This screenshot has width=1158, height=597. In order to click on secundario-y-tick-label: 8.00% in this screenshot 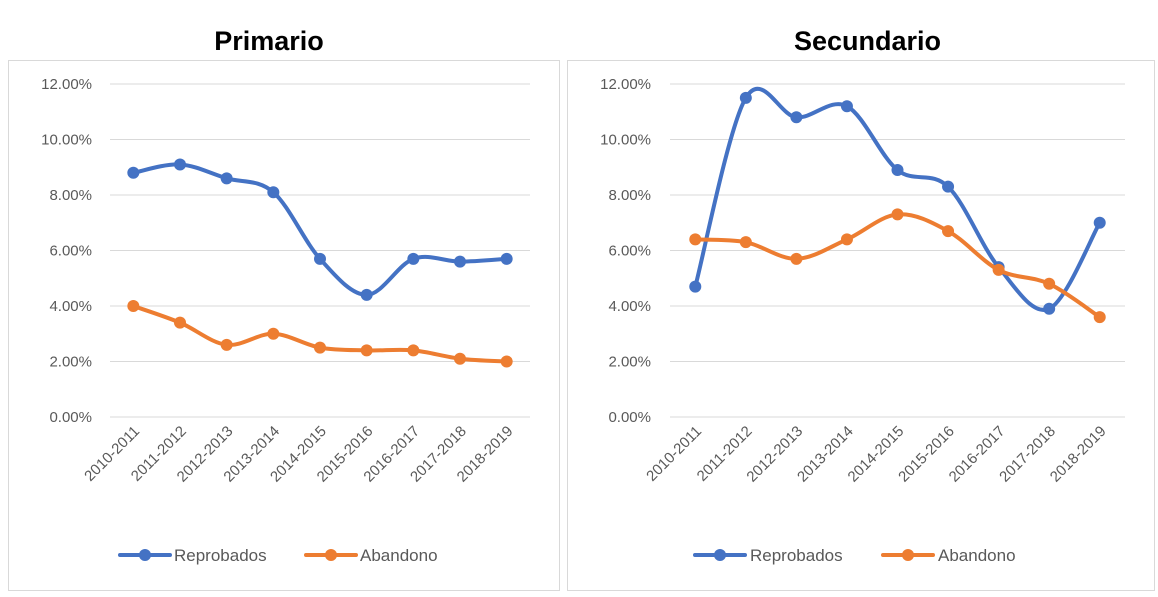, I will do `click(629, 195)`.